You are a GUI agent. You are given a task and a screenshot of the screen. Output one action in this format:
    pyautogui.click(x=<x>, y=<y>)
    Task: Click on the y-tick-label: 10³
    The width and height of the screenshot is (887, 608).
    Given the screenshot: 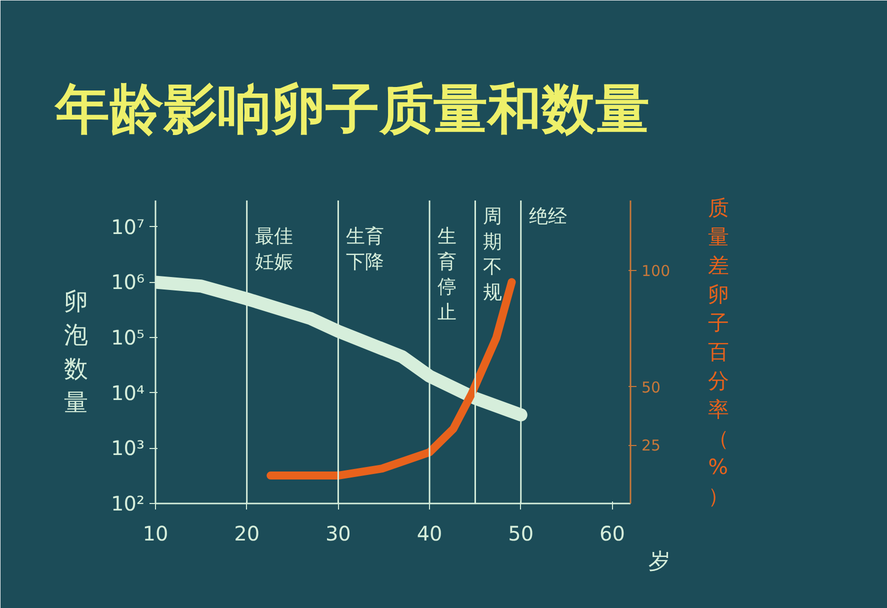 What is the action you would take?
    pyautogui.click(x=127, y=448)
    